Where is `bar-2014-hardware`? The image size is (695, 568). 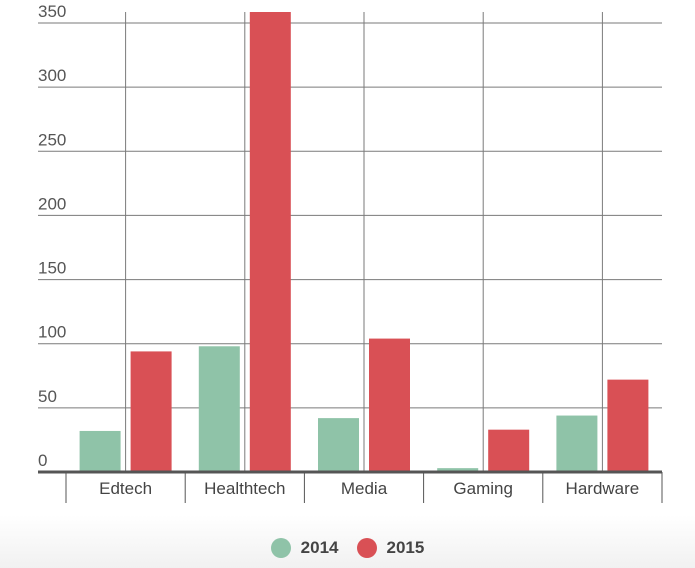
bar-2014-hardware is located at coordinates (577, 443).